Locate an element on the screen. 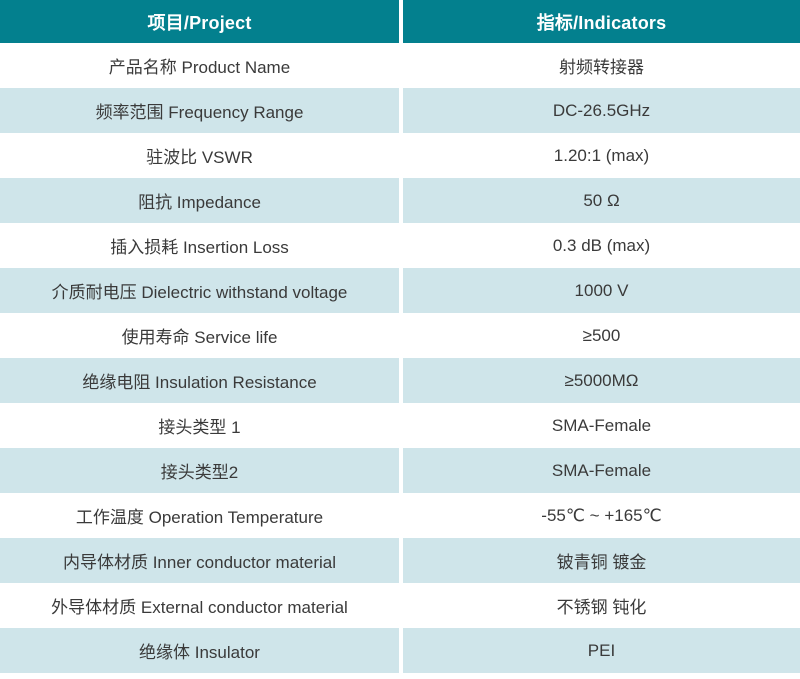 The height and width of the screenshot is (679, 800). indicator-cell: 射频转接器 is located at coordinates (601, 65).